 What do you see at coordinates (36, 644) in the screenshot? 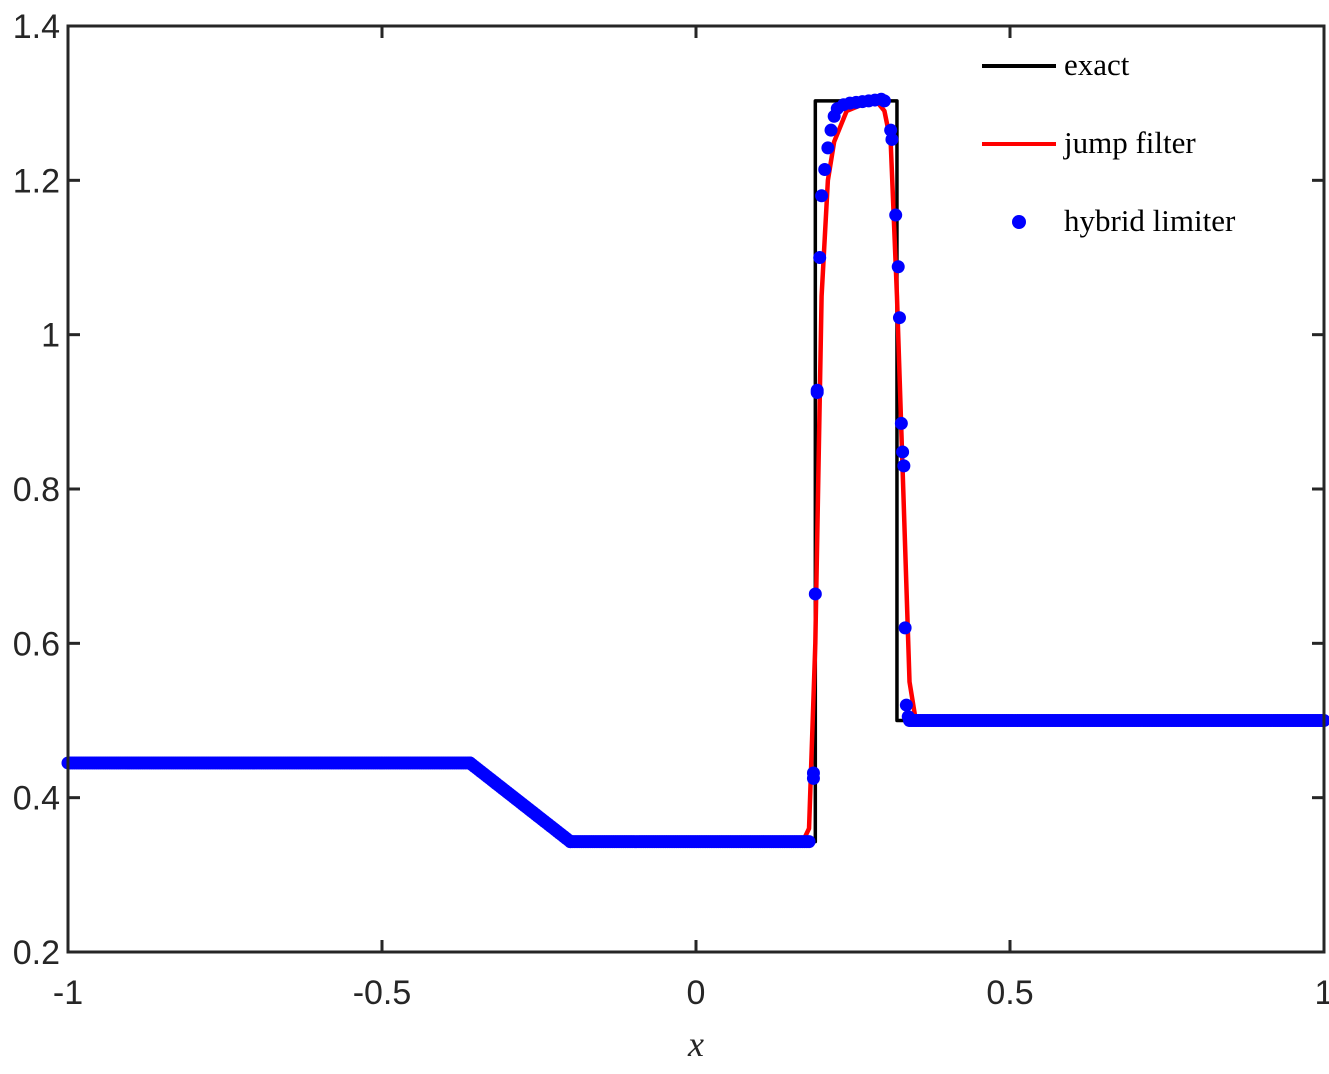
I see `y-tick-label-2: 0.6` at bounding box center [36, 644].